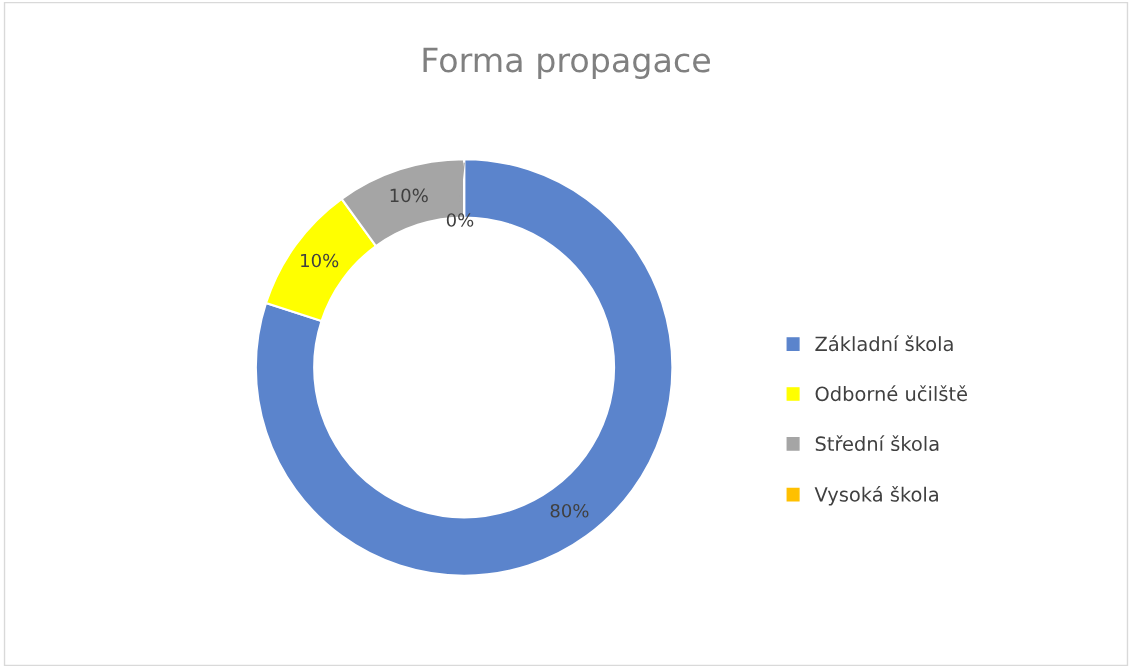 The image size is (1132, 668). I want to click on legend-label: Vysoká škola, so click(876, 495).